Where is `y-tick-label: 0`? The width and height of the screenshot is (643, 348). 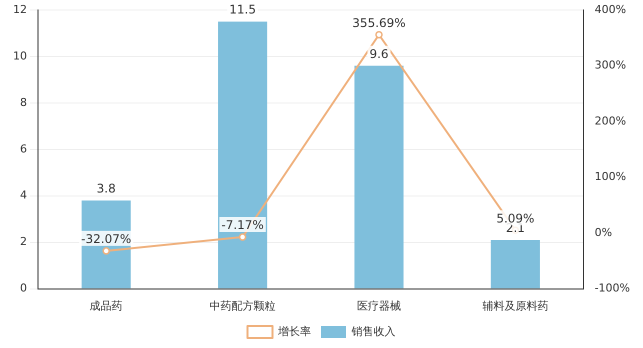
y-tick-label: 0 is located at coordinates (23, 288).